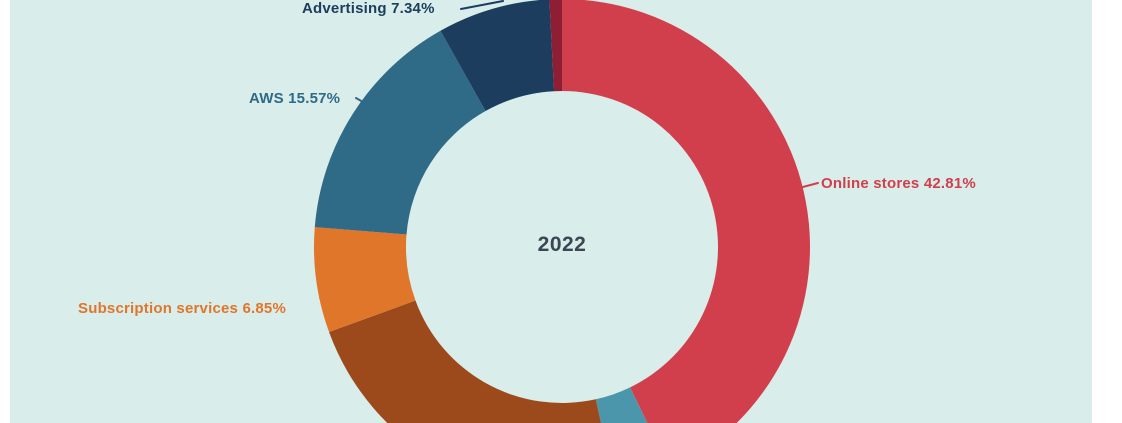 Image resolution: width=1122 pixels, height=423 pixels. What do you see at coordinates (368, 8) in the screenshot?
I see `label-advertising: Advertising 7.34%` at bounding box center [368, 8].